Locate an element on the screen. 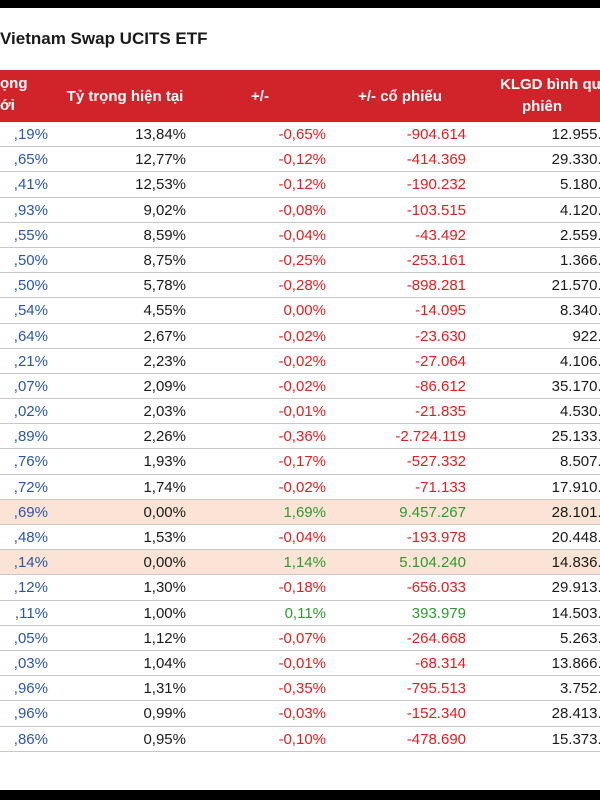 The width and height of the screenshot is (600, 800). cell-prev-weight: ,48% is located at coordinates (30, 537).